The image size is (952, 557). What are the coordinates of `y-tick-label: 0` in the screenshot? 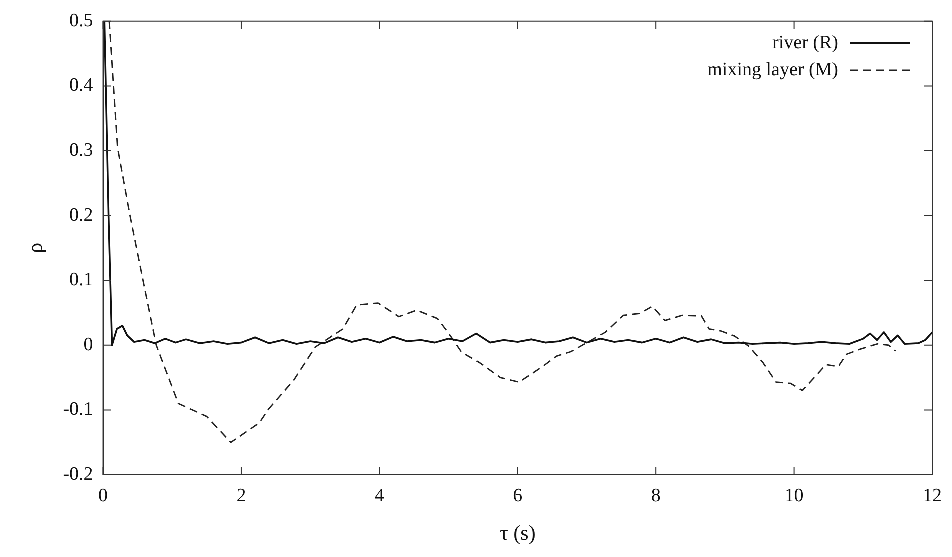 It's located at (89, 345).